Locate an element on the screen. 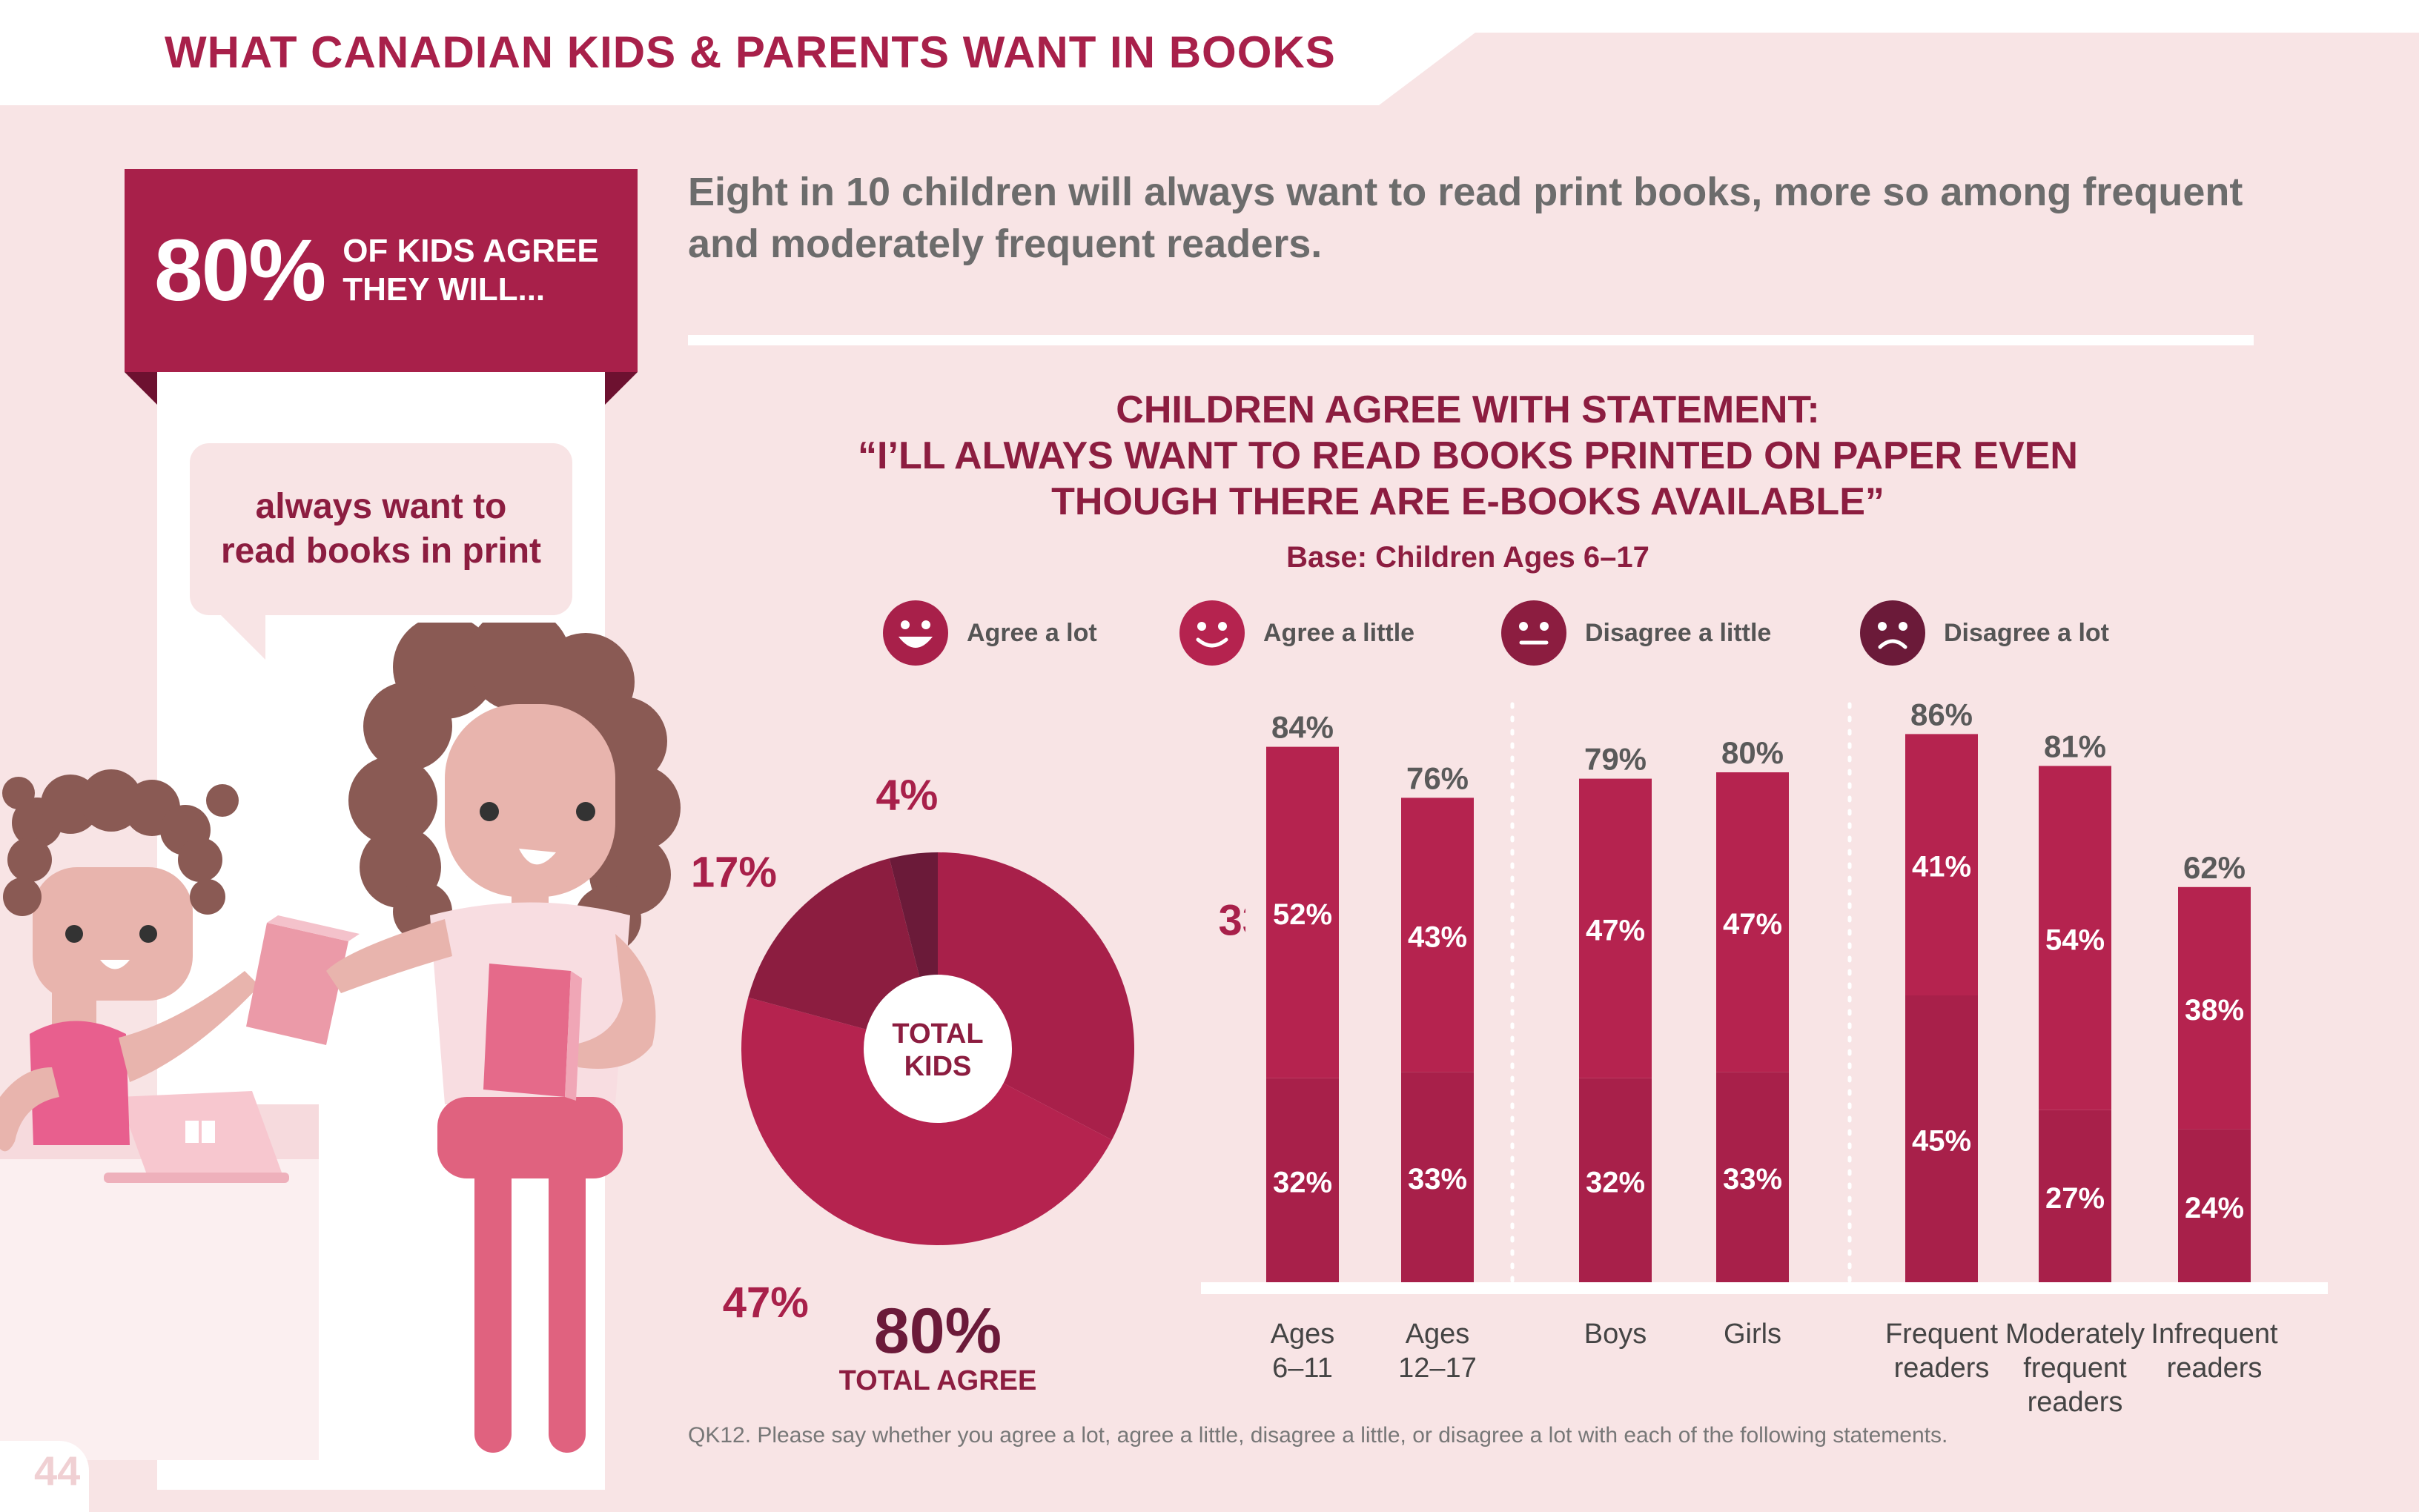  neutral-face-icon is located at coordinates (1533, 633).